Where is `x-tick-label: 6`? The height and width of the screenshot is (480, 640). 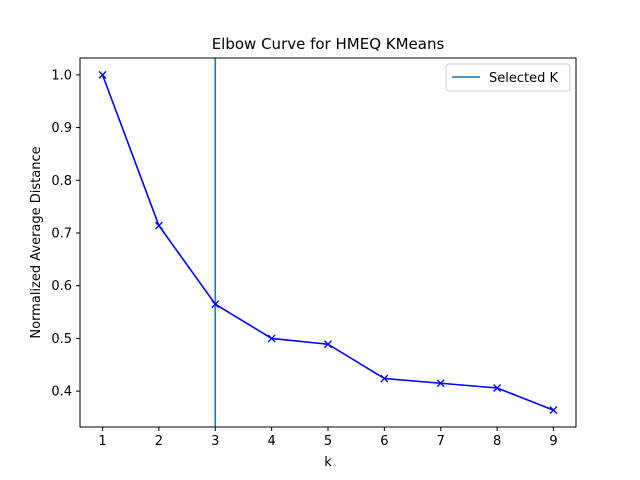
x-tick-label: 6 is located at coordinates (384, 441).